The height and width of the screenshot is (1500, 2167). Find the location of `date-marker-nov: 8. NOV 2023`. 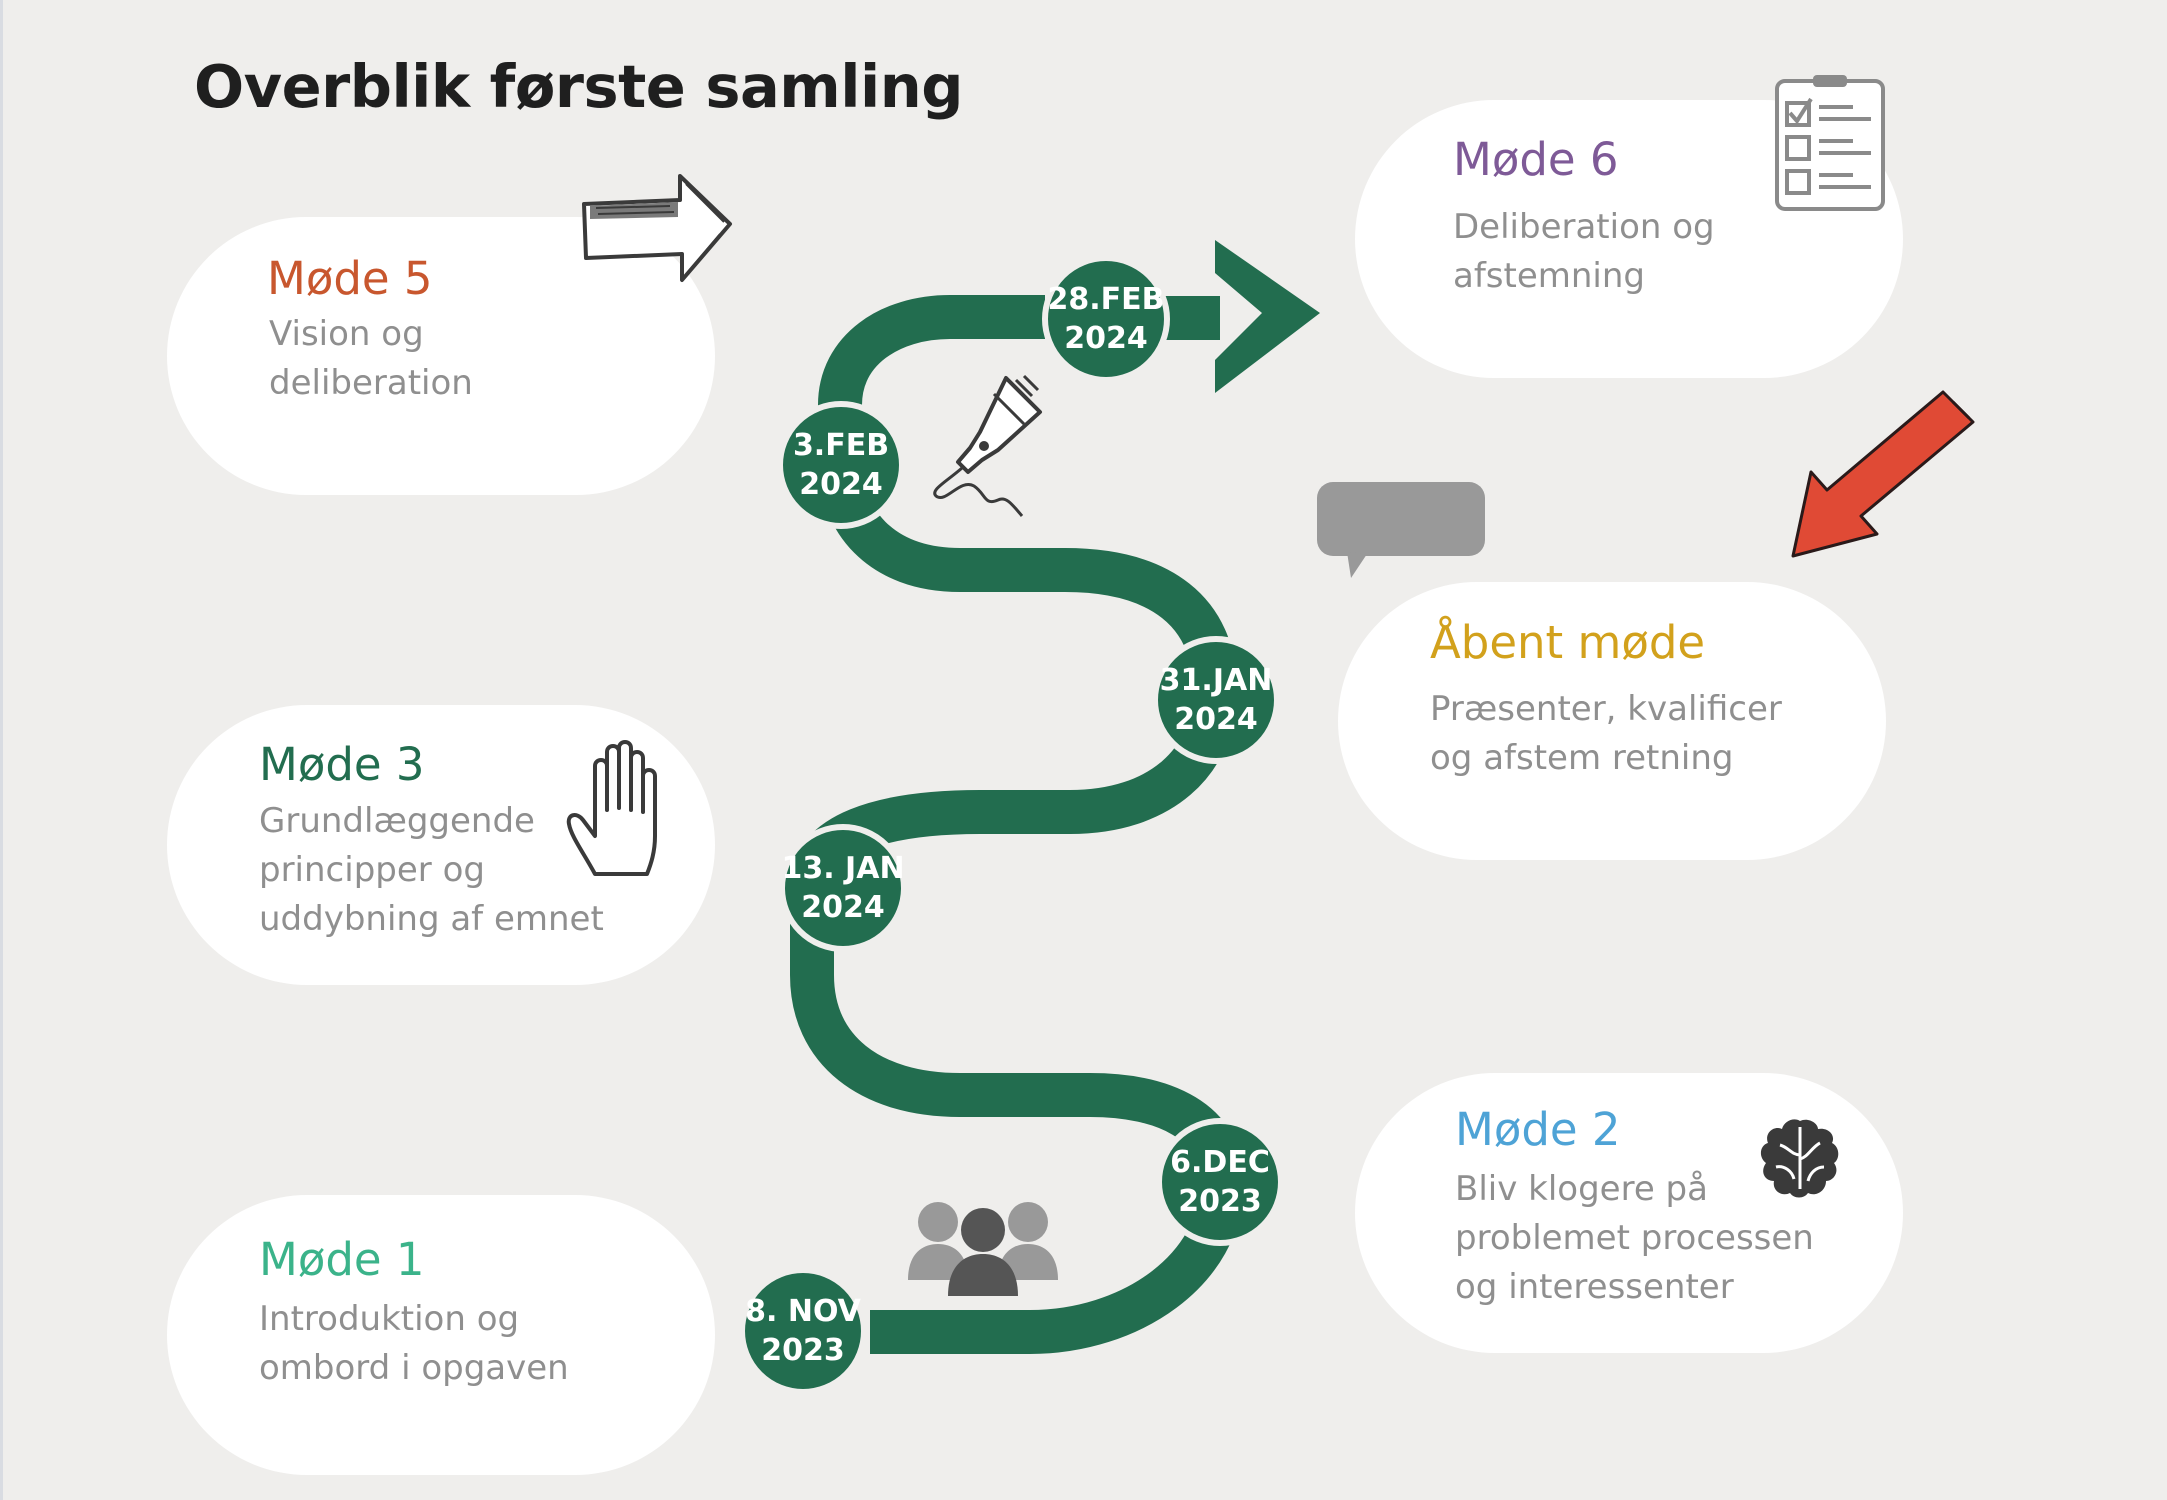

date-marker-nov: 8. NOV 2023 is located at coordinates (803, 1331).